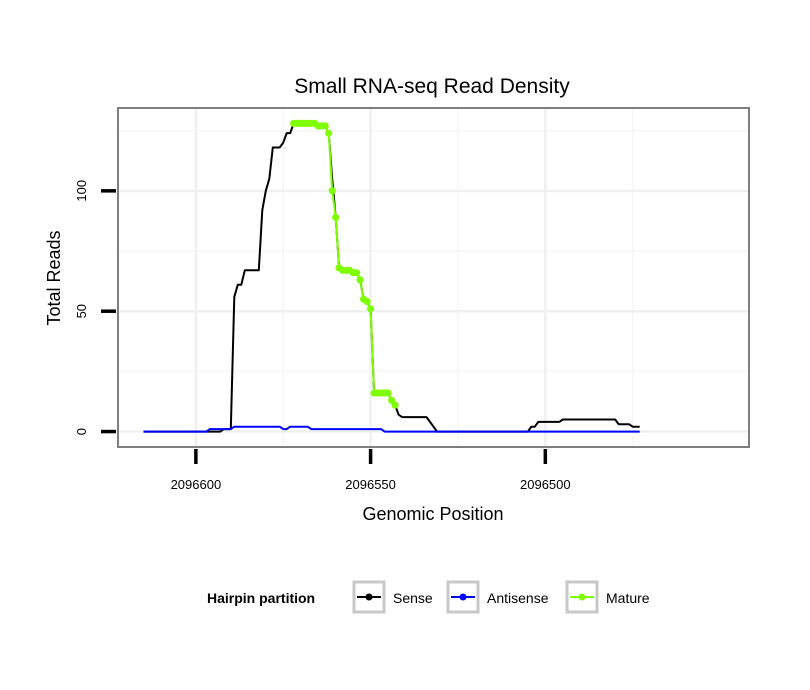 This screenshot has height=690, width=810. Describe the element at coordinates (413, 598) in the screenshot. I see `legend-label: Sense` at that location.